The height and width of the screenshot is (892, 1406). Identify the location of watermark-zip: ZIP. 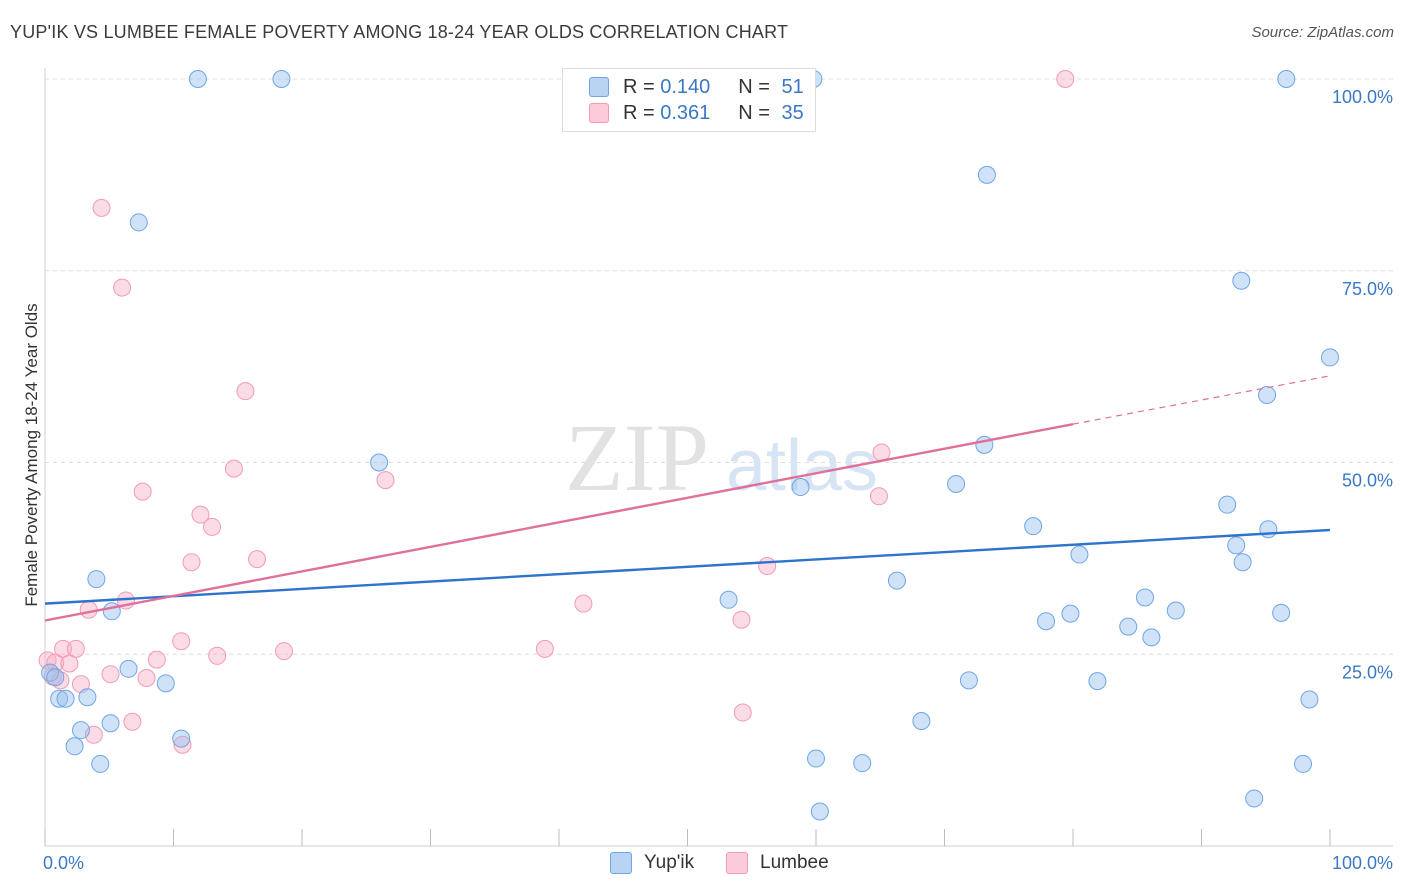
(637, 457).